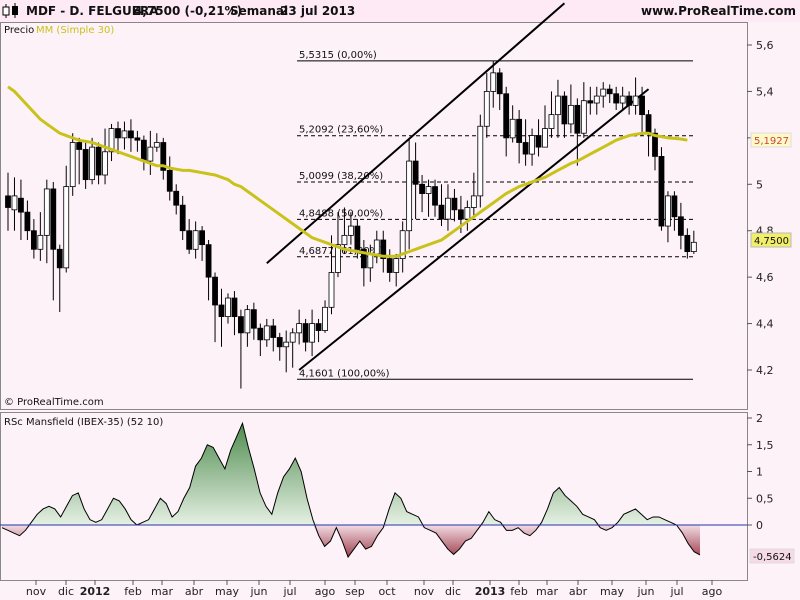  Describe the element at coordinates (519, 591) in the screenshot. I see `x-tick-label: feb` at that location.